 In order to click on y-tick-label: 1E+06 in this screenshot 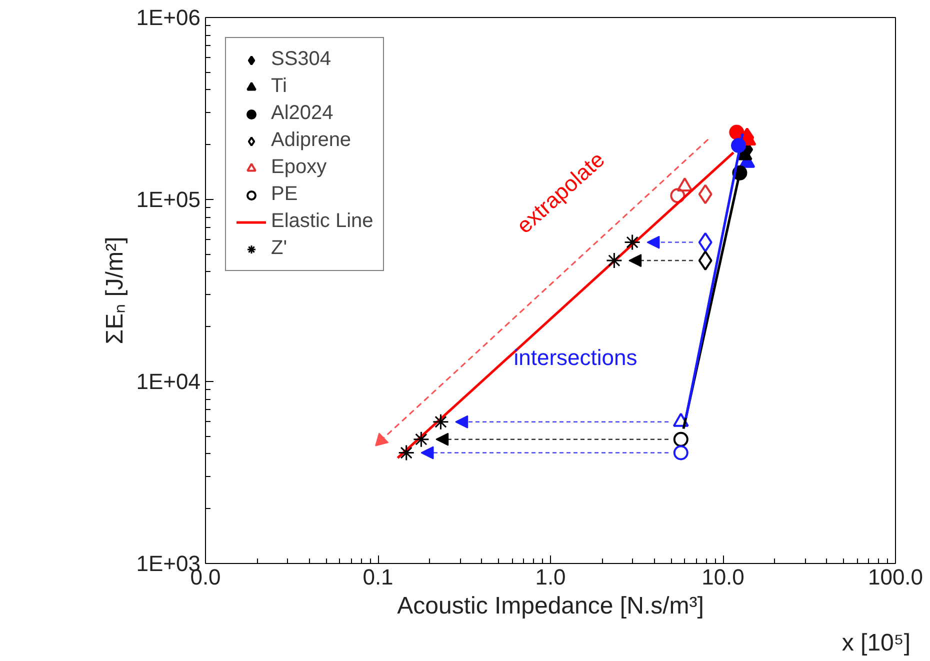, I will do `click(168, 17)`.